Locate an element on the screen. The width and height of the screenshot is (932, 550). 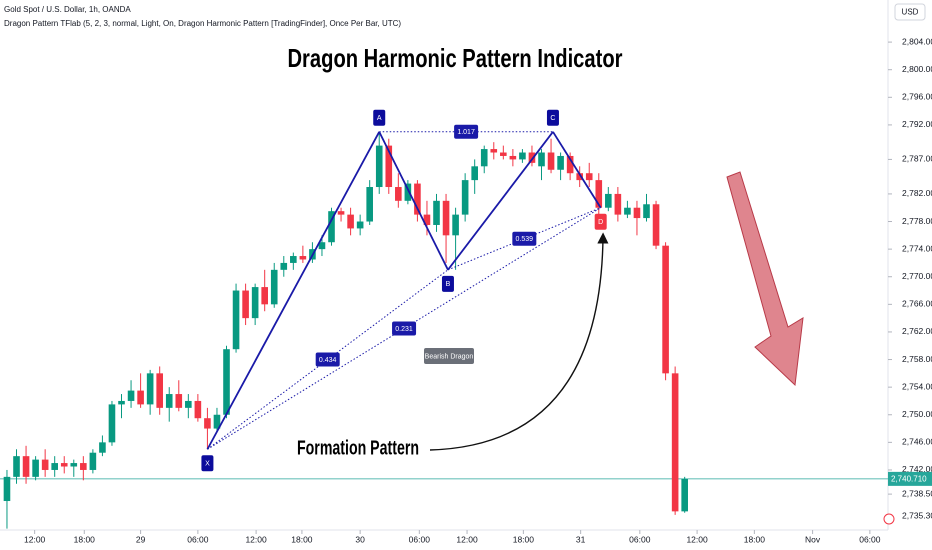
currency-box is located at coordinates (910, 12).